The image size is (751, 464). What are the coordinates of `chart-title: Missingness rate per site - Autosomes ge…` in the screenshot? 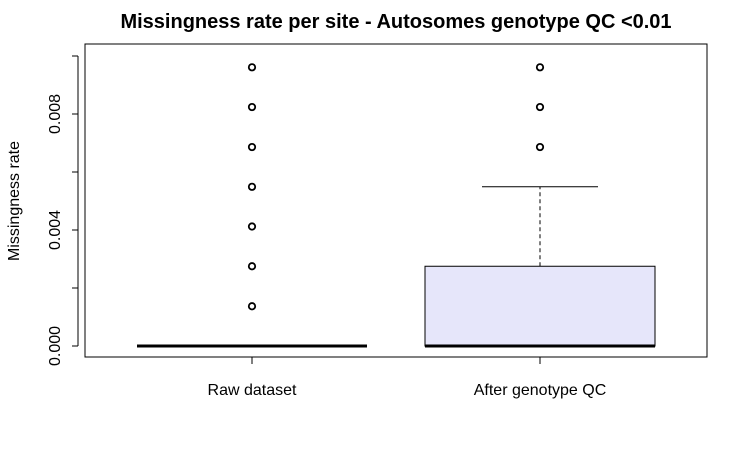 It's located at (395, 22).